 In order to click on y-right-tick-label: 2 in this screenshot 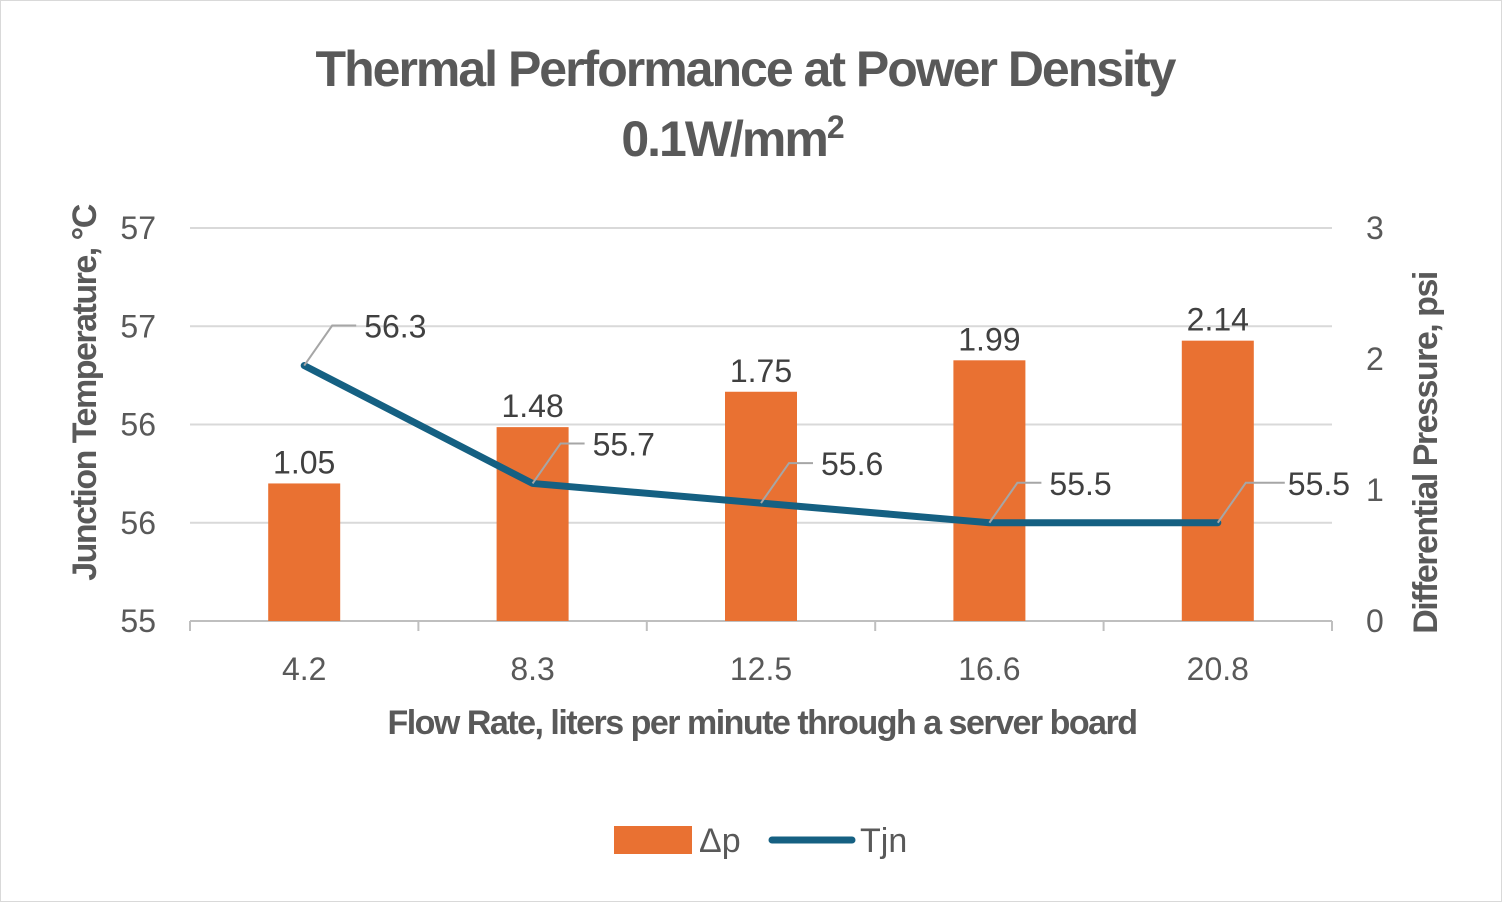, I will do `click(1375, 359)`.